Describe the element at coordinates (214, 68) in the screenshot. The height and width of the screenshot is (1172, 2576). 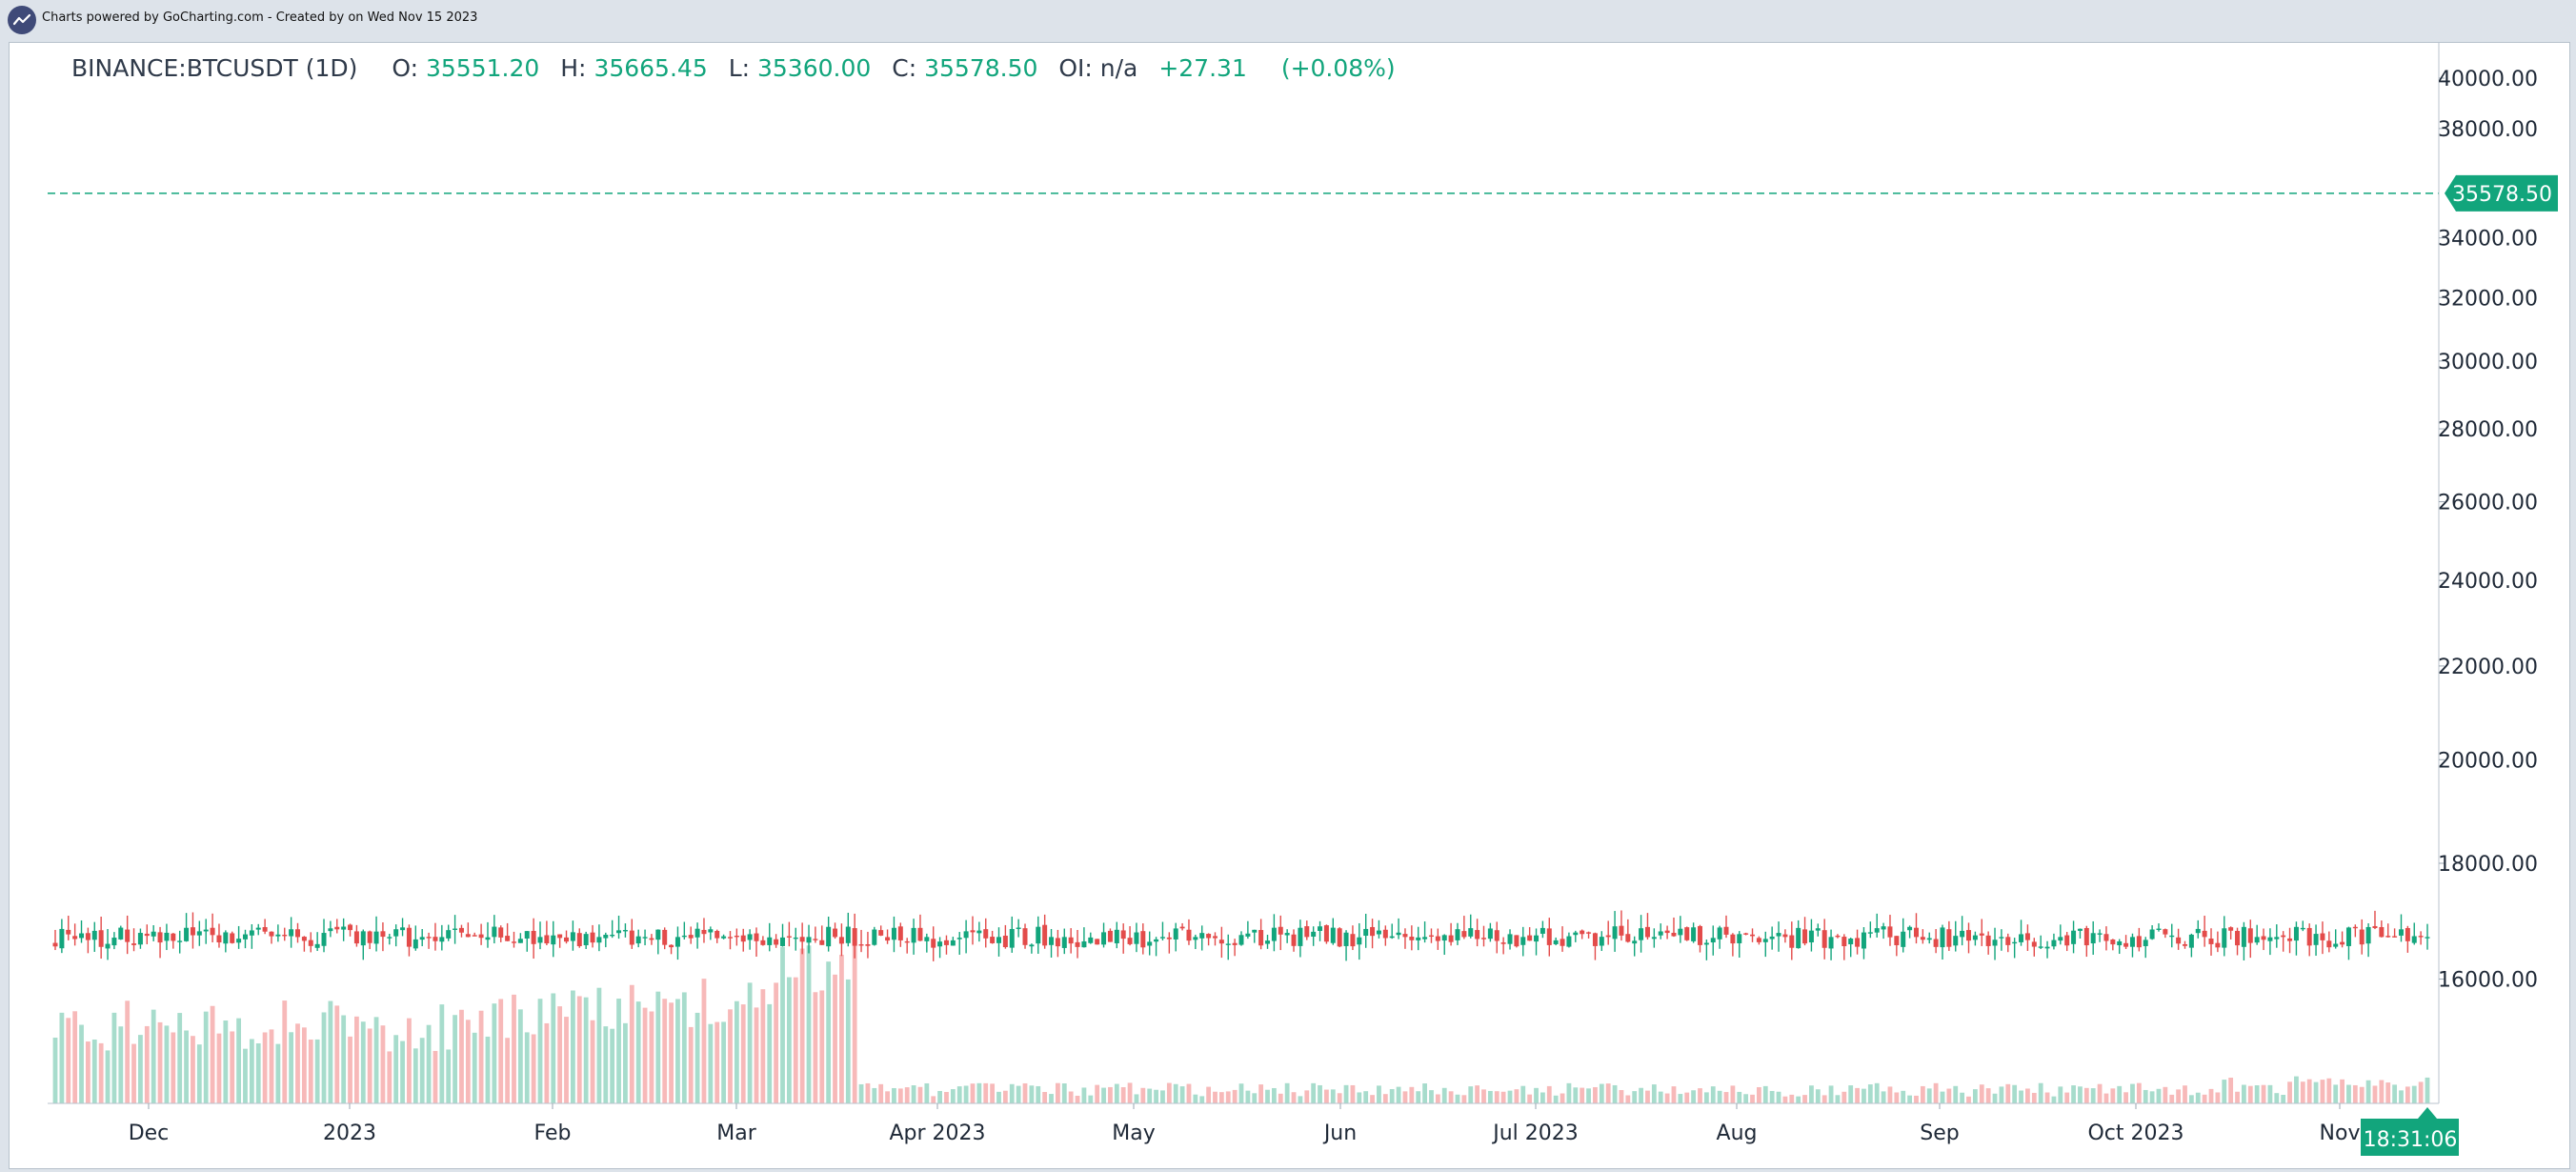
I see `symbol-label: BINANCE:BTCUSDT (1D)` at that location.